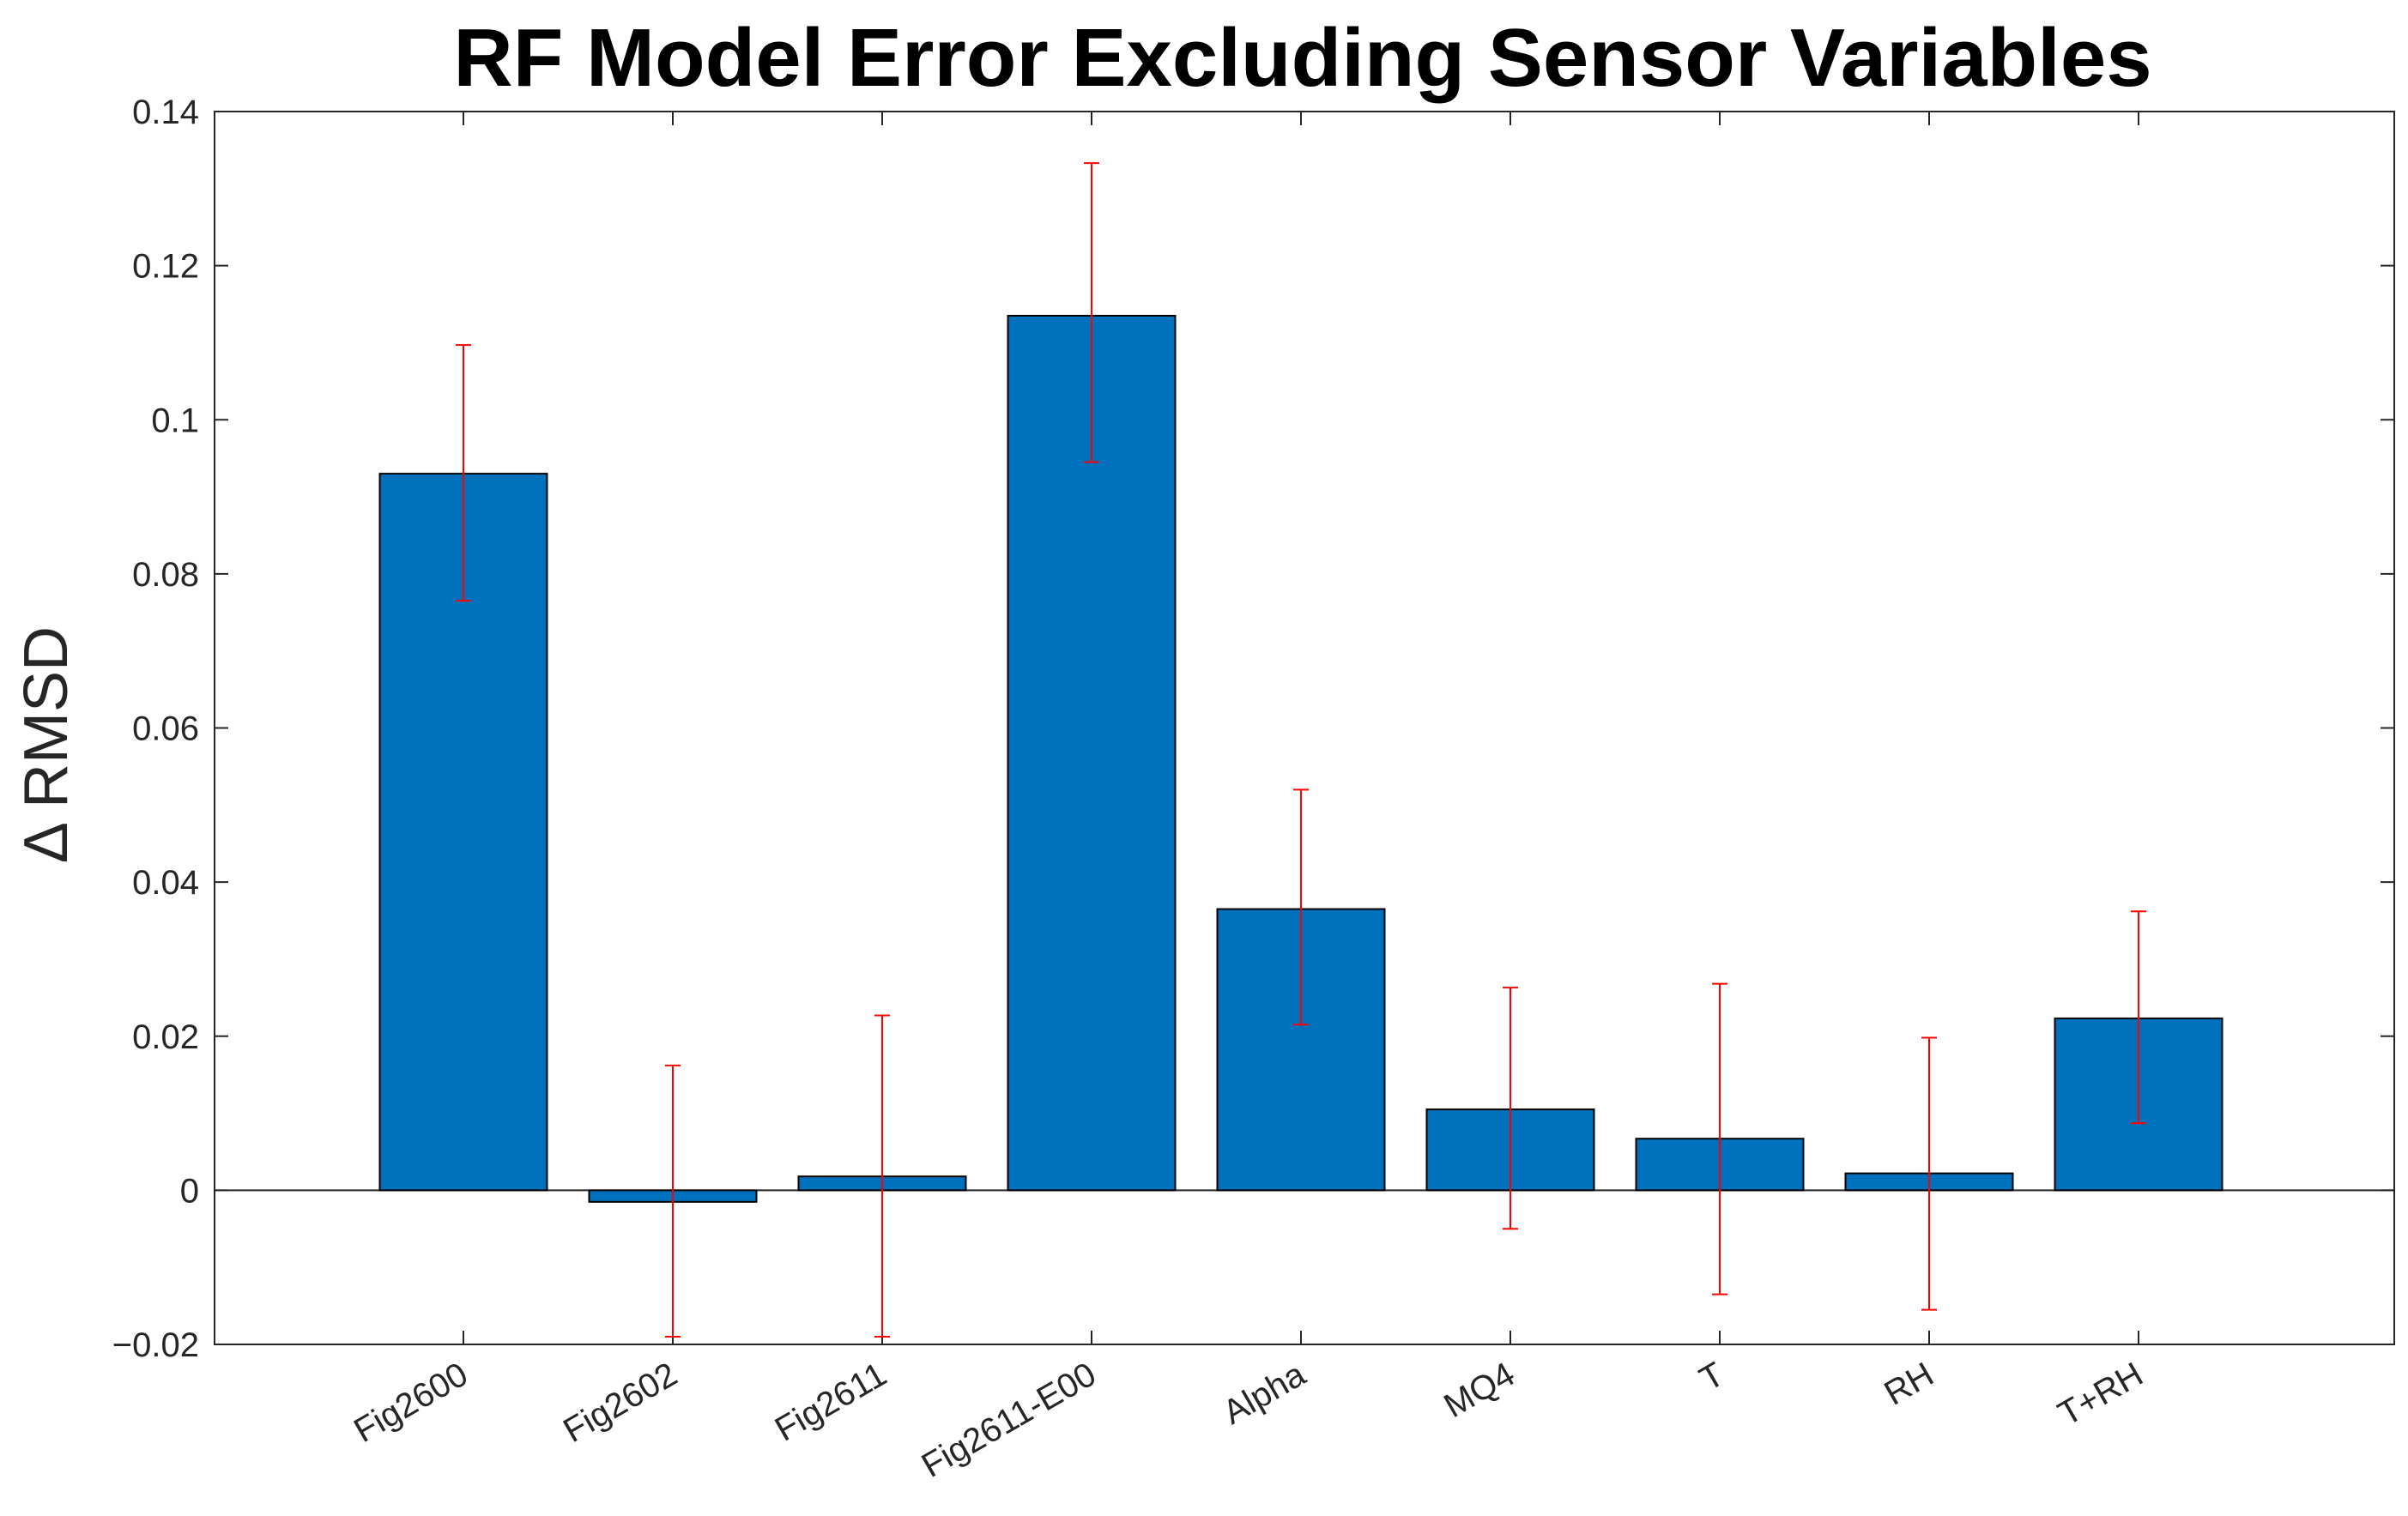 The height and width of the screenshot is (1516, 2408). I want to click on y-tick-label: 0.1, so click(175, 420).